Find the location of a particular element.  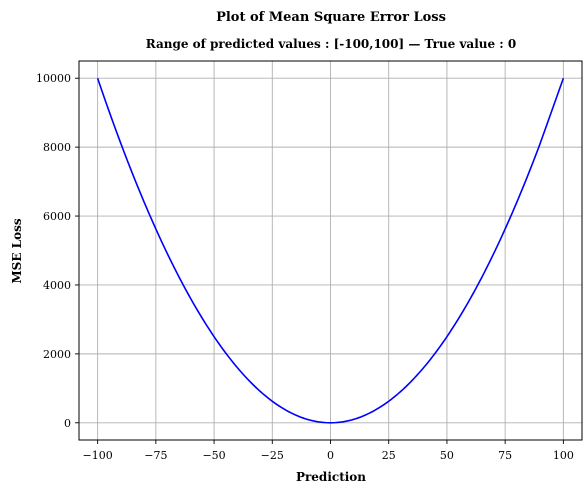

x-tick-label: −50 is located at coordinates (213, 455).